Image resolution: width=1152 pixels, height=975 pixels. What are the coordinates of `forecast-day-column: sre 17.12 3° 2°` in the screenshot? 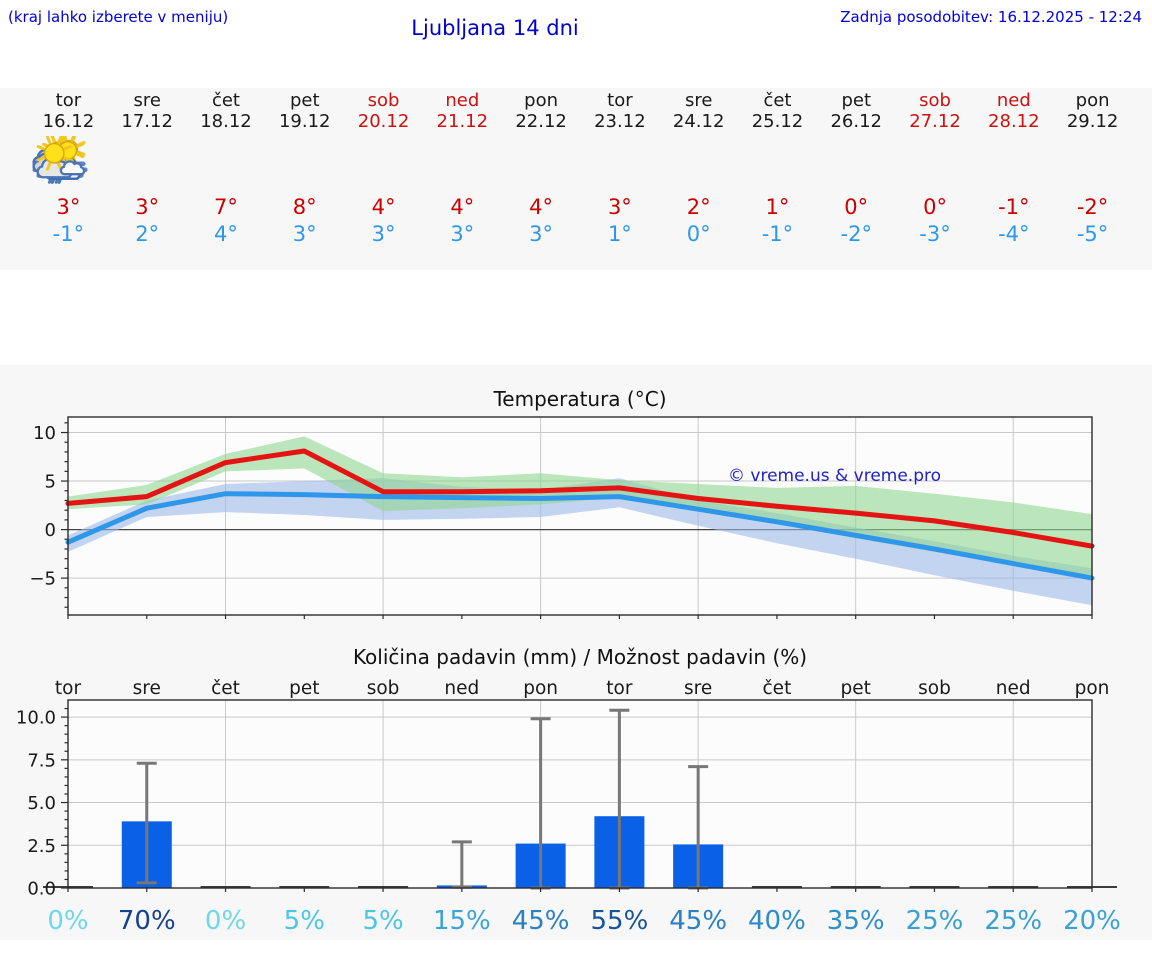 It's located at (111, 168).